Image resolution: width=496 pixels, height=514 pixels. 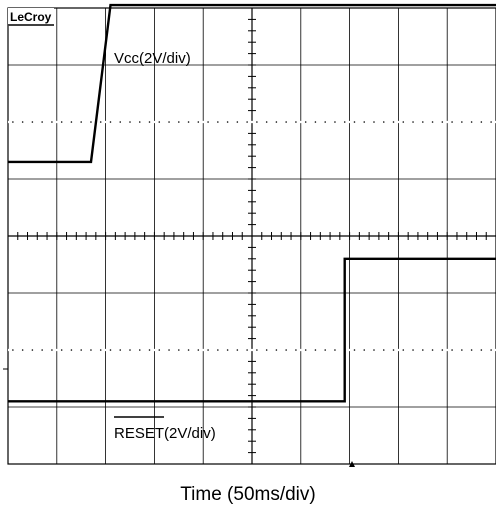 I want to click on brand-box, so click(x=31, y=17).